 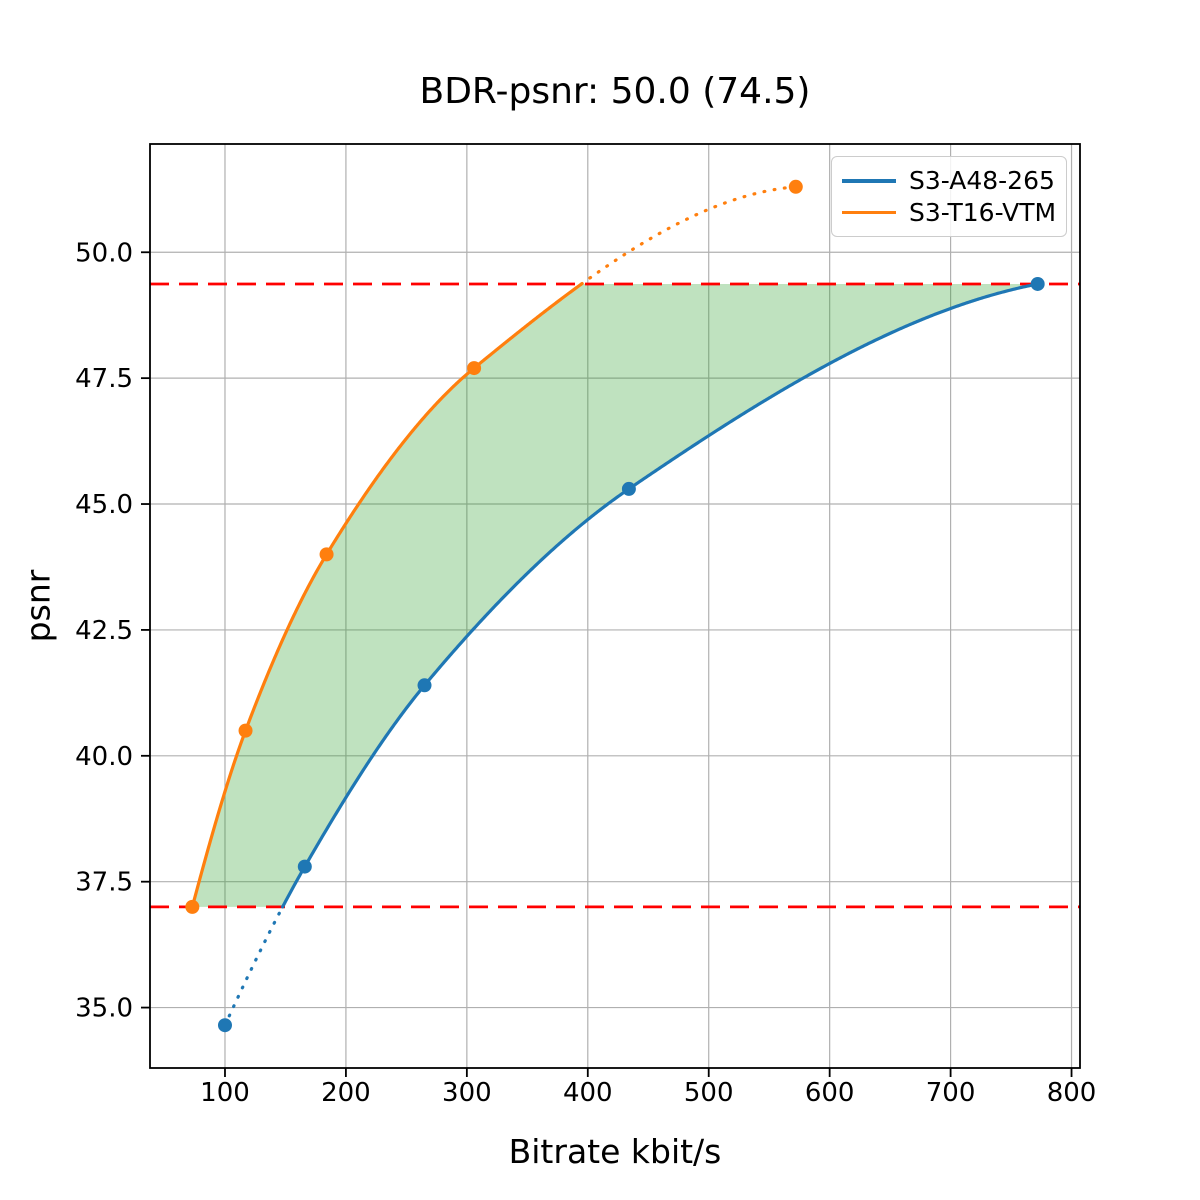 What do you see at coordinates (588, 1093) in the screenshot?
I see `x-tick-label: 400` at bounding box center [588, 1093].